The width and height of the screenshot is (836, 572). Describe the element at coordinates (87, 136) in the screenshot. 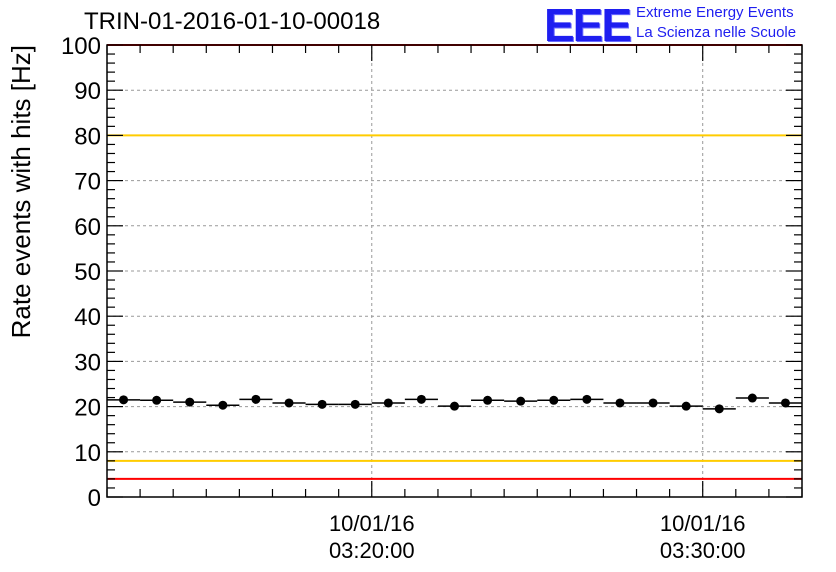

I see `y-tick-label: 80` at that location.